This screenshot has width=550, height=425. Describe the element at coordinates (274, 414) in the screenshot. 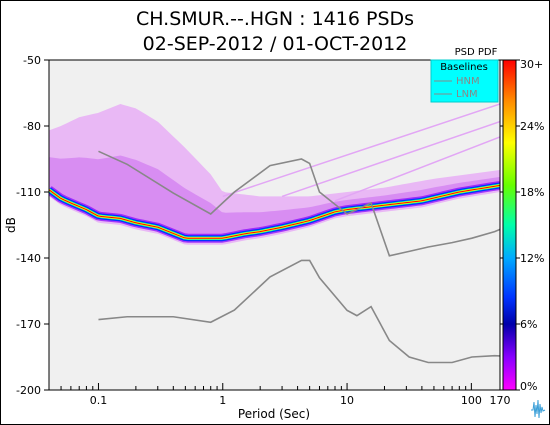

I see `x-axis-label: Period (Sec)` at that location.